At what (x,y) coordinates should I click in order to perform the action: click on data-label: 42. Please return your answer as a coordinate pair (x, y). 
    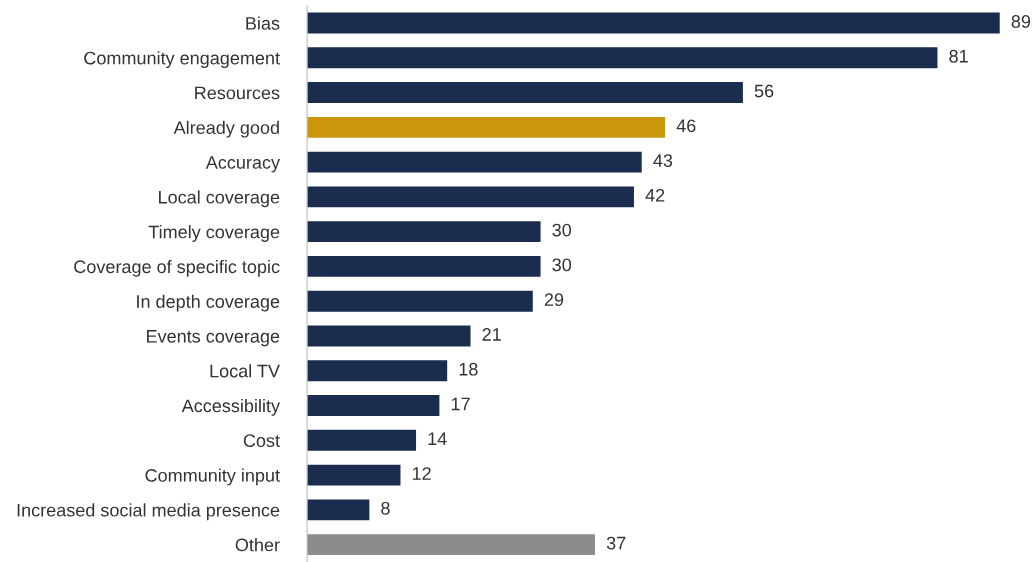
    Looking at the image, I should click on (655, 195).